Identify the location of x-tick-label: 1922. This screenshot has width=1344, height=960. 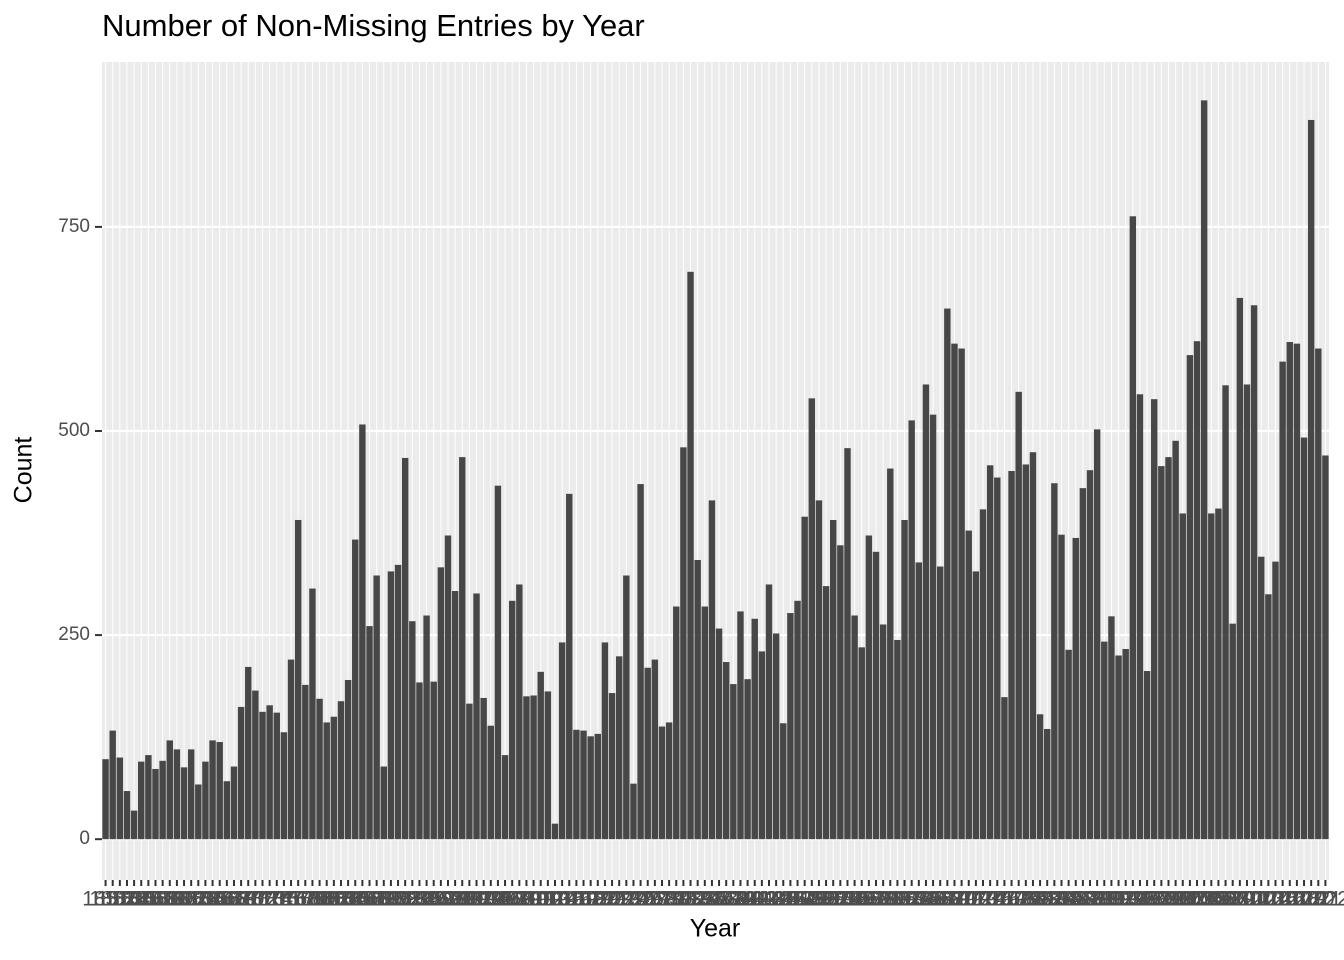
(612, 899).